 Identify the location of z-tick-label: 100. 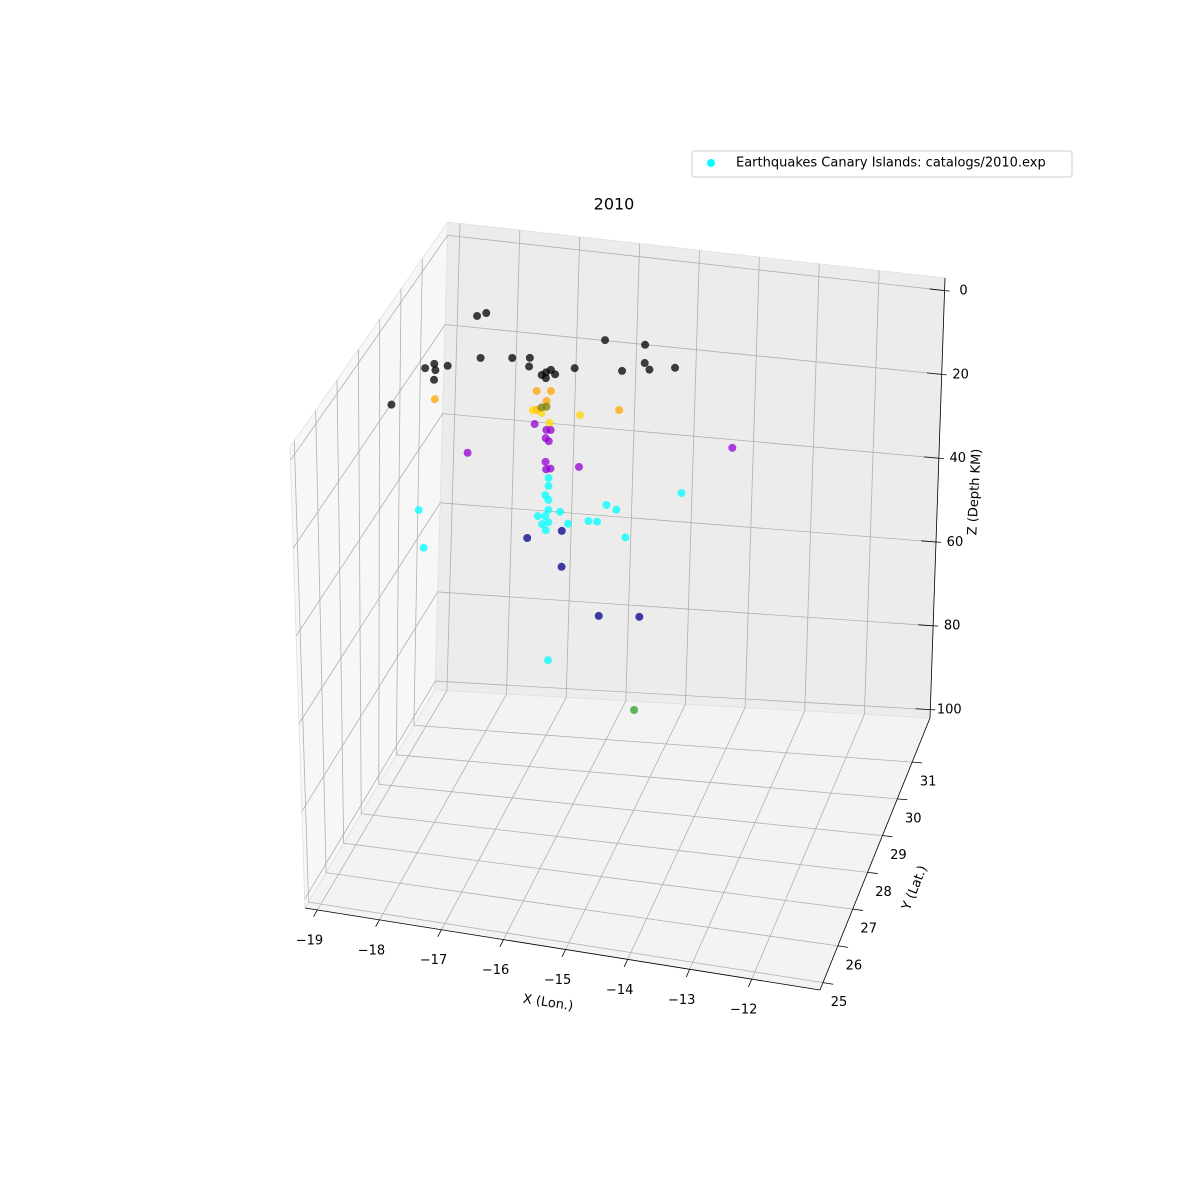
(949, 709).